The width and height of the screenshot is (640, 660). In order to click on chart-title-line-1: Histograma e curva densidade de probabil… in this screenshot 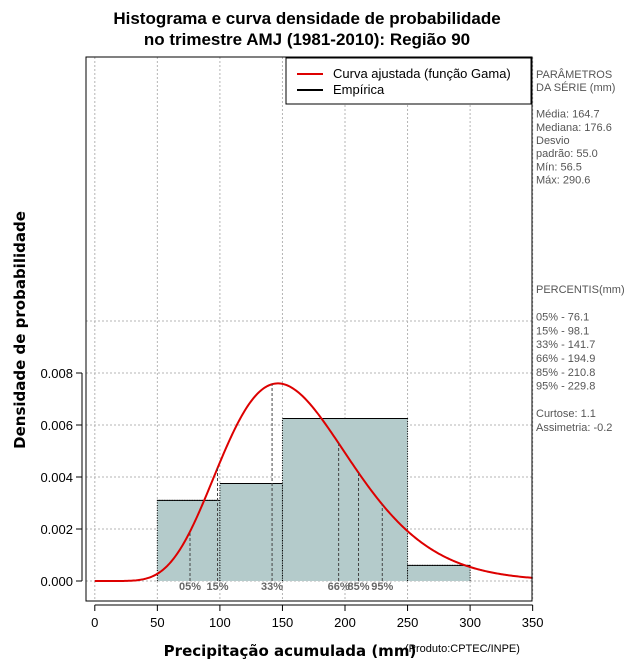, I will do `click(306, 18)`.